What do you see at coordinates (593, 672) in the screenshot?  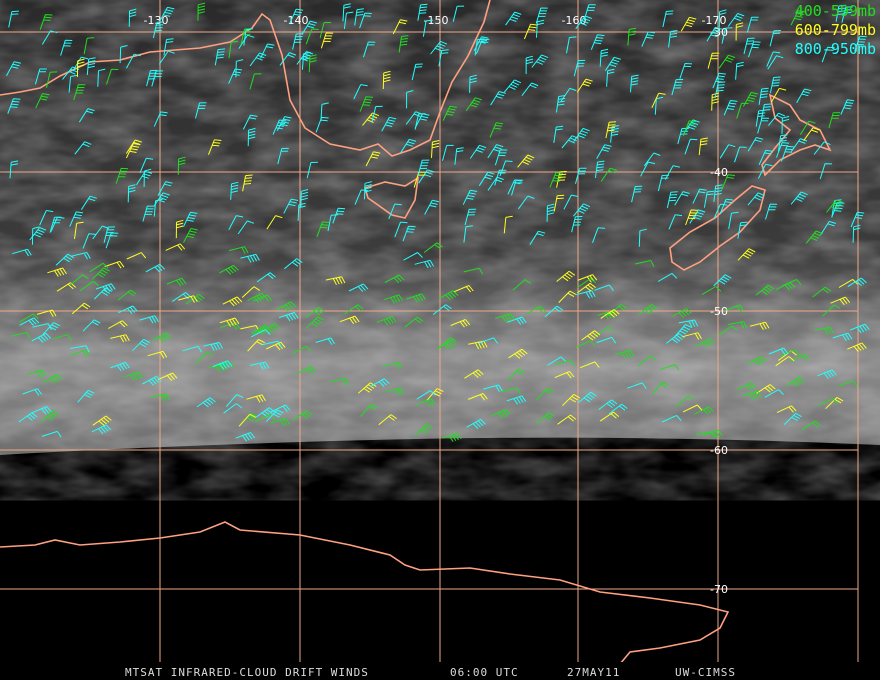 I see `caption-text: 27MAY11` at bounding box center [593, 672].